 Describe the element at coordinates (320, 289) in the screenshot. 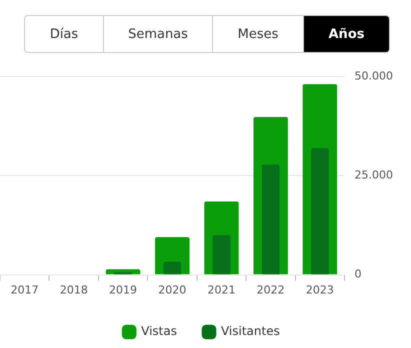

I see `x-tick-label: 2023` at that location.